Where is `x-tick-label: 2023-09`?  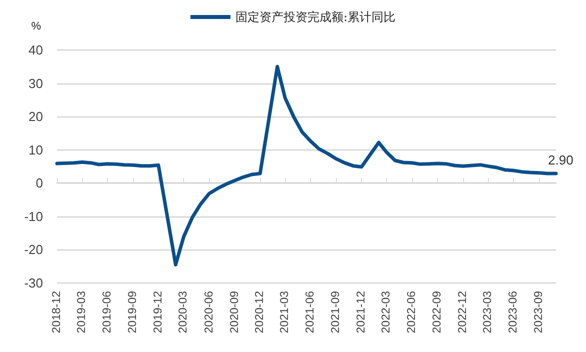
x-tick-label: 2023-09 is located at coordinates (539, 312).